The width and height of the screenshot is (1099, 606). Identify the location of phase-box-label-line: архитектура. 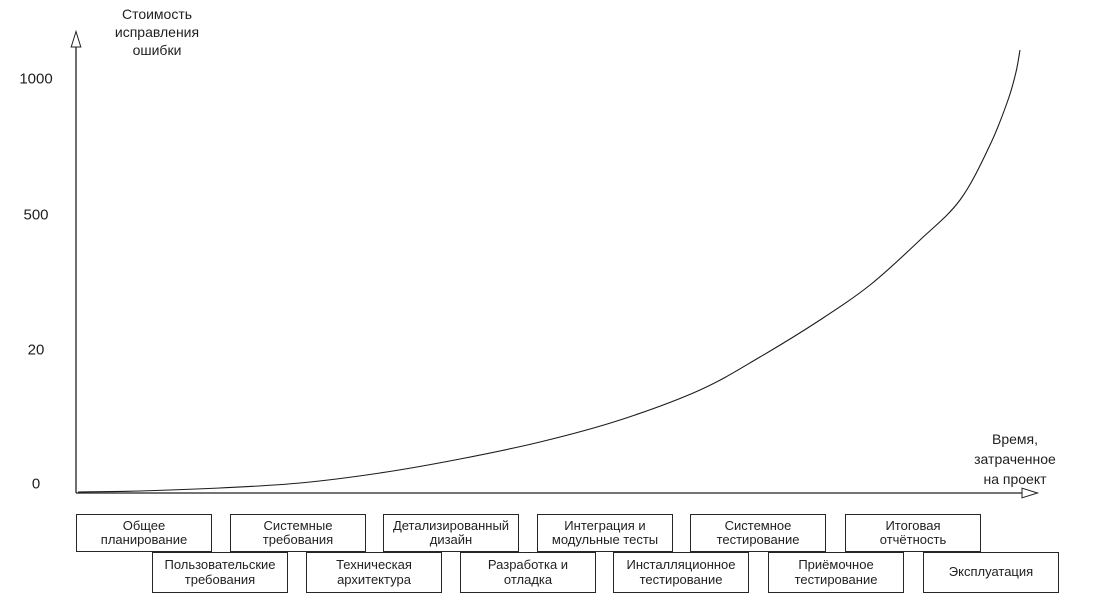
(374, 579).